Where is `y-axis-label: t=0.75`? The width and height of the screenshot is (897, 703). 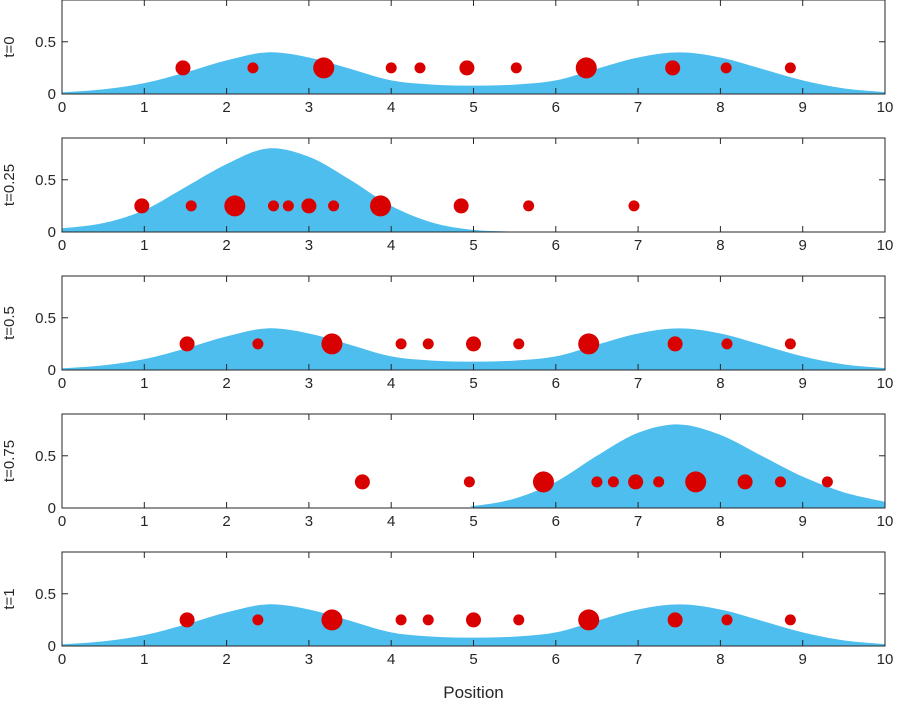 y-axis-label: t=0.75 is located at coordinates (9, 461).